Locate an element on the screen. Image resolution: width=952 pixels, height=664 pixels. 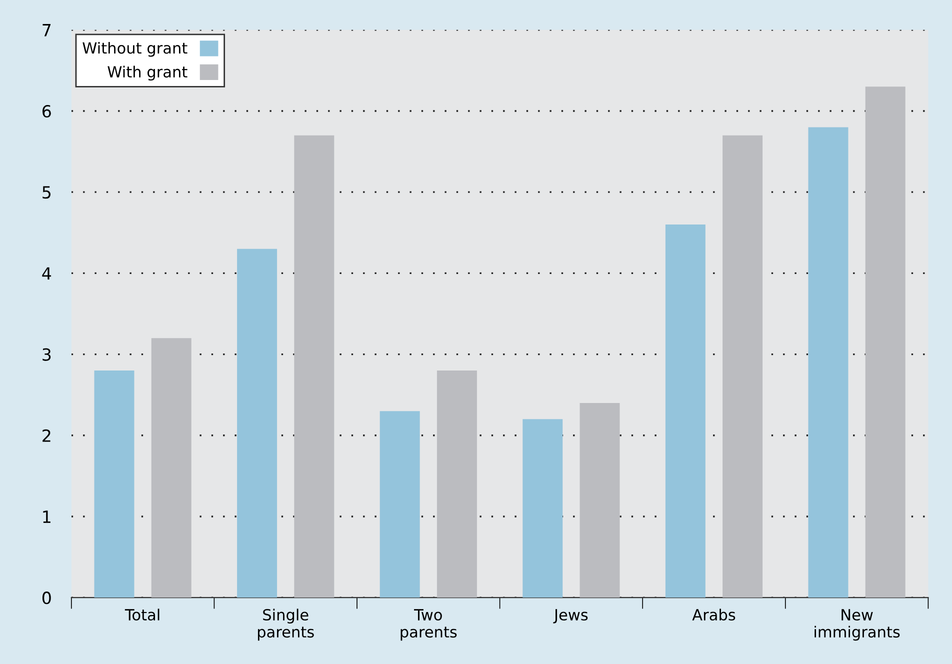
y-tick-label: 4 is located at coordinates (47, 273).